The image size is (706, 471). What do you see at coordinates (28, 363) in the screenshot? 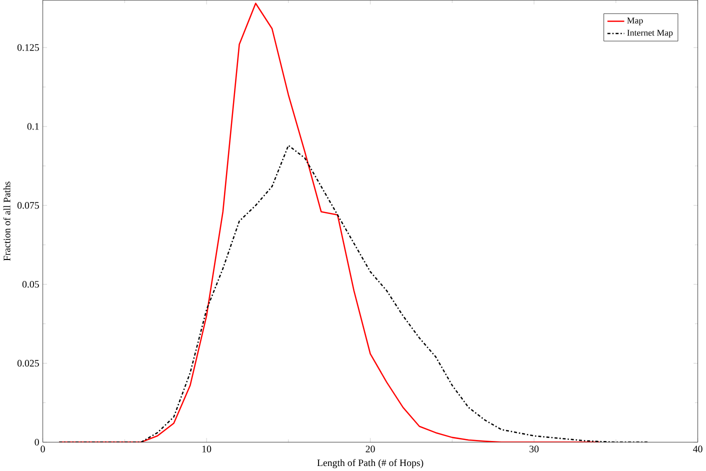
I see `y-tick-label: 0.025` at bounding box center [28, 363].